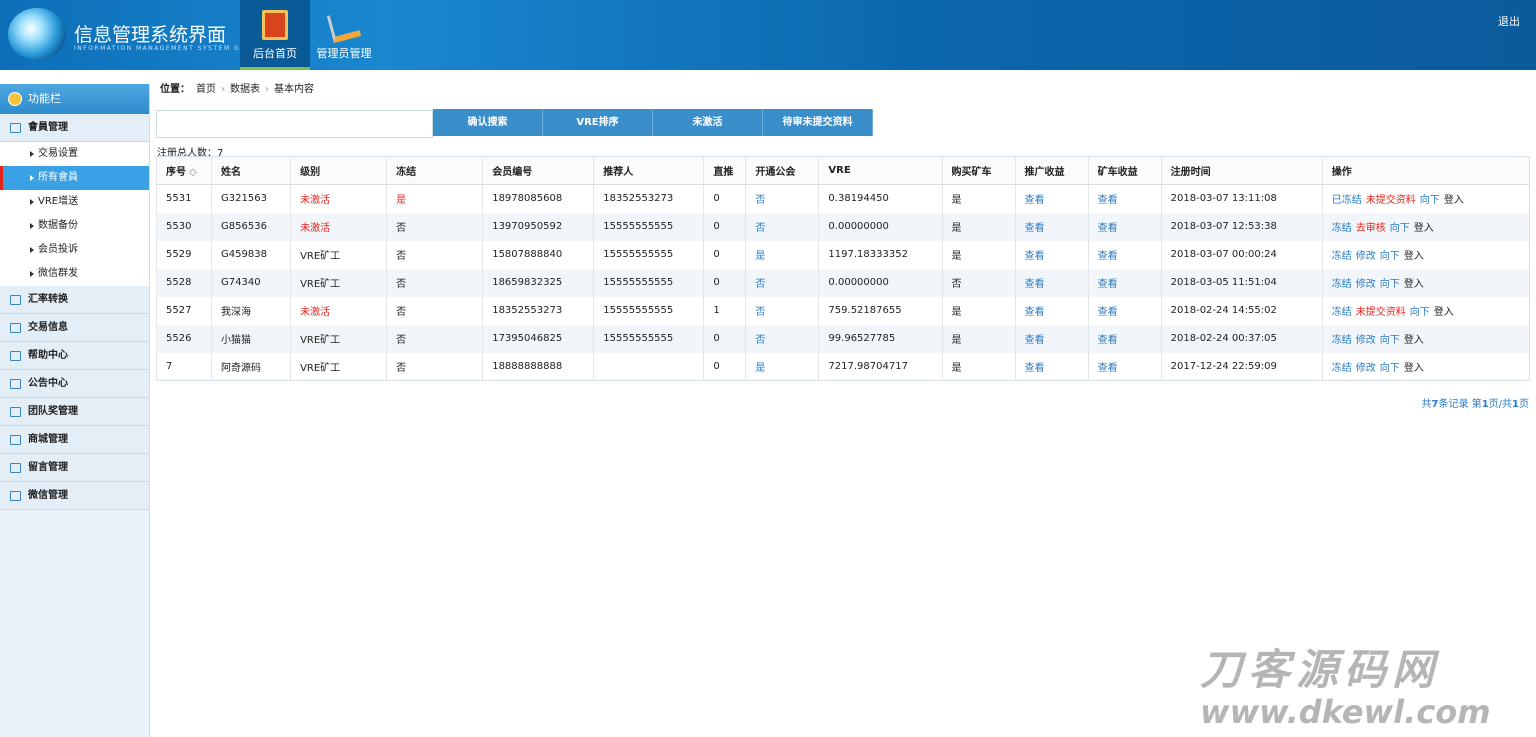 The width and height of the screenshot is (1536, 737). Describe the element at coordinates (206, 89) in the screenshot. I see `breadcrumb-item: 首页` at that location.